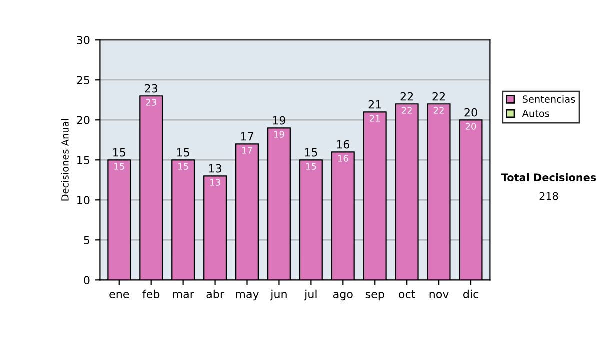 The width and height of the screenshot is (600, 340). I want to click on total-label: 20, so click(471, 112).